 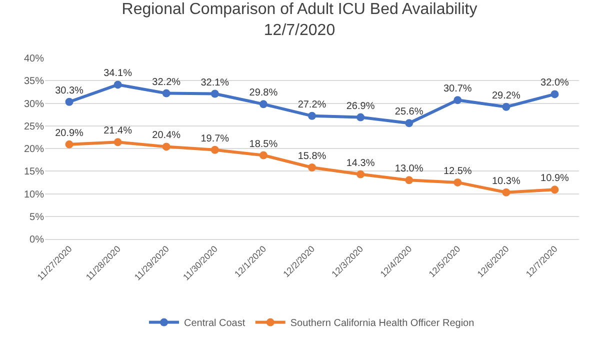 What do you see at coordinates (555, 83) in the screenshot?
I see `data-label: 32.0%` at bounding box center [555, 83].